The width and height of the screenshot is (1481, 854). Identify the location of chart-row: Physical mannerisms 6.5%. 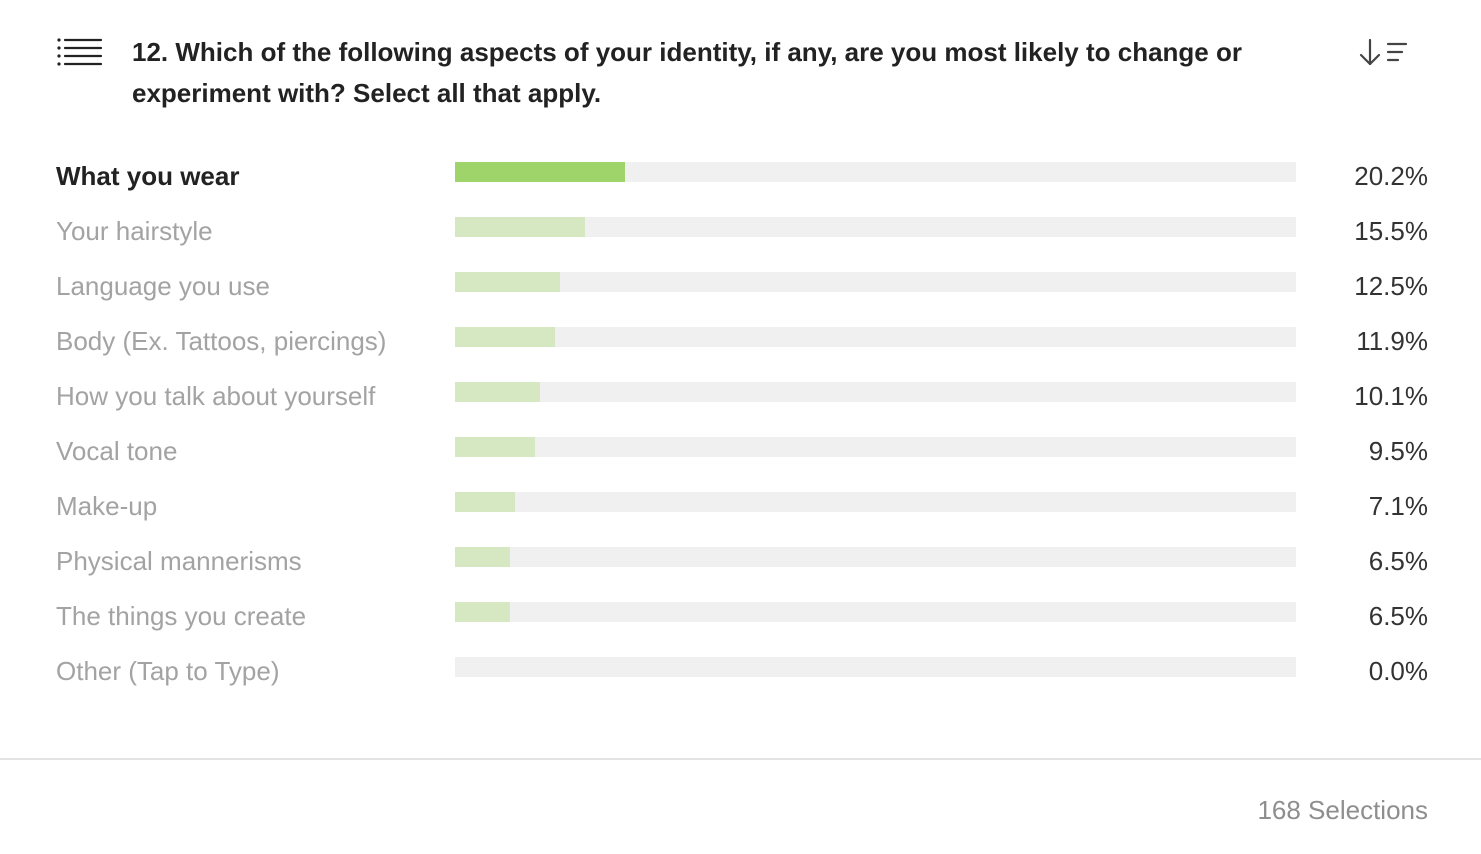
(740, 573).